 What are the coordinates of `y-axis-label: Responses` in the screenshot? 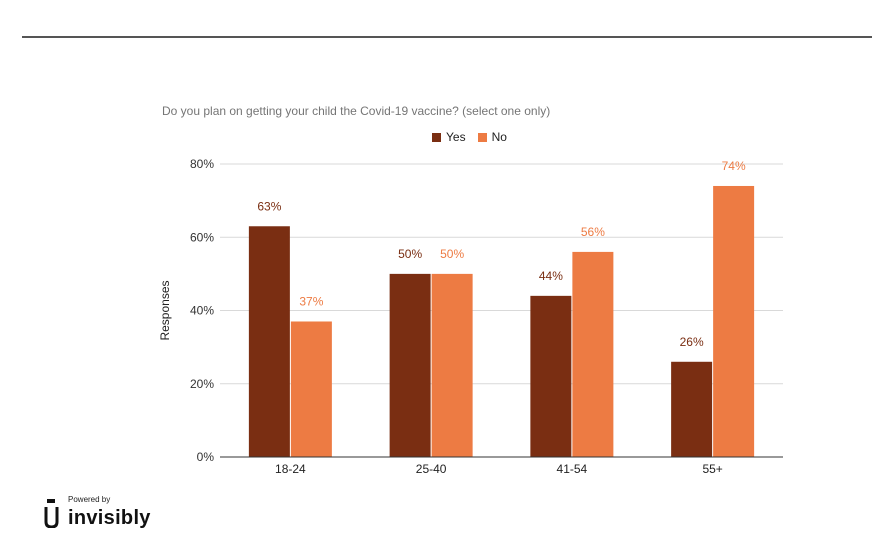 It's located at (165, 310).